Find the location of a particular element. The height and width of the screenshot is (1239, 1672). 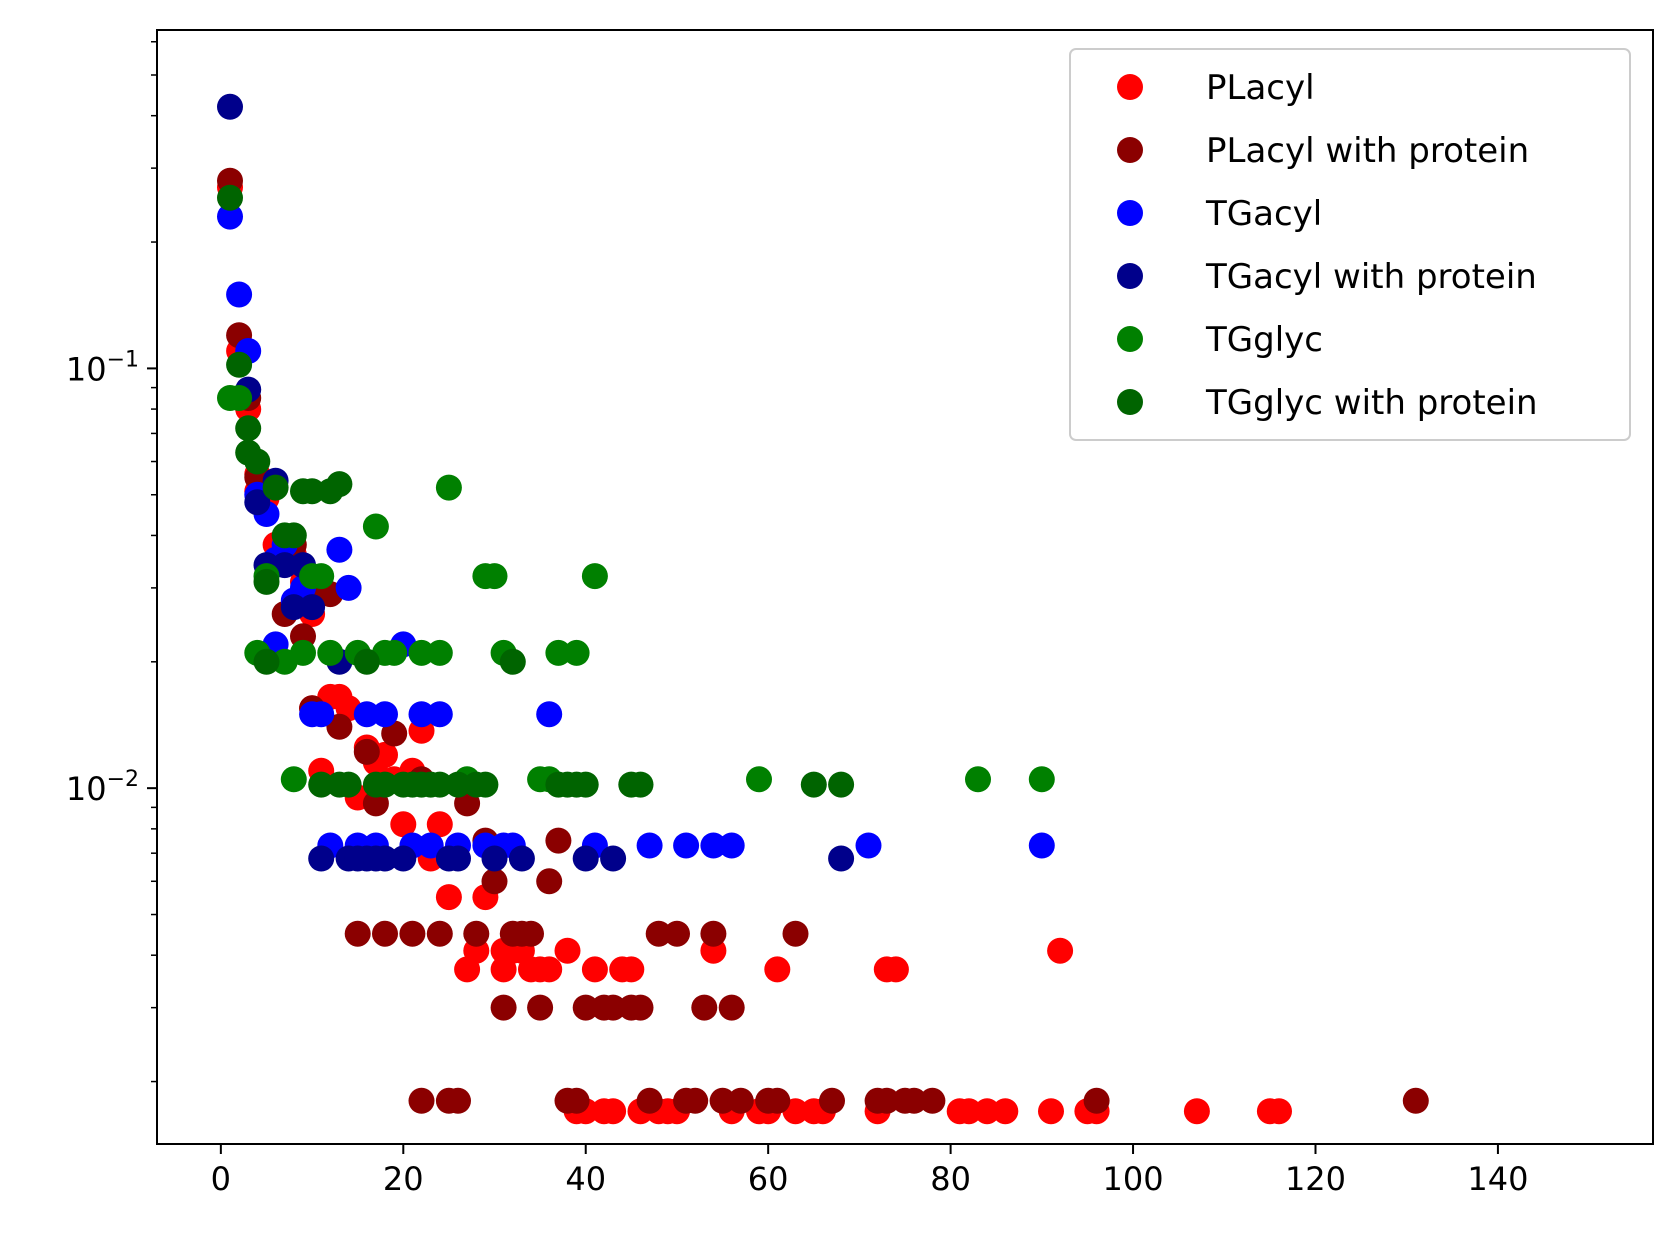

x-tick-label: 60 is located at coordinates (768, 1179).